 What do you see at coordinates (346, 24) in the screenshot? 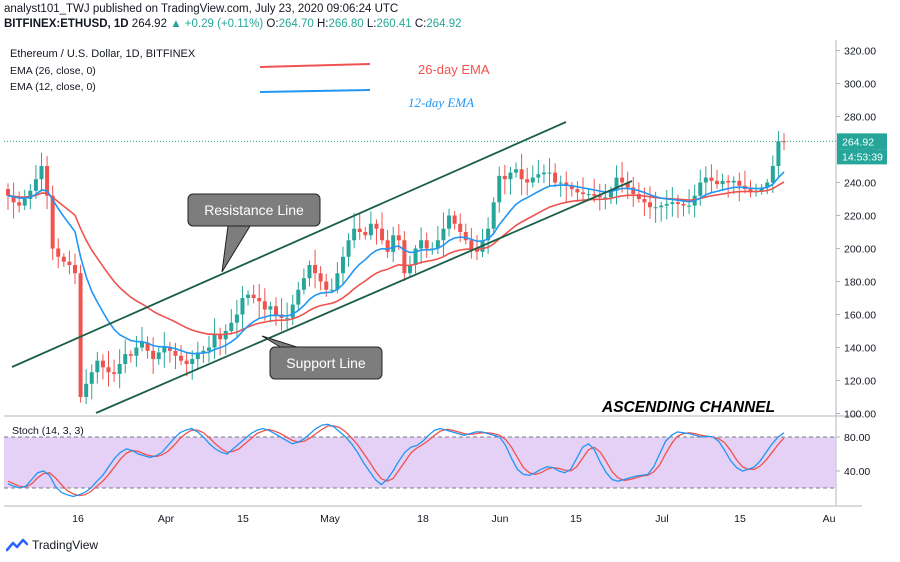
I see `high-value: 266.80` at bounding box center [346, 24].